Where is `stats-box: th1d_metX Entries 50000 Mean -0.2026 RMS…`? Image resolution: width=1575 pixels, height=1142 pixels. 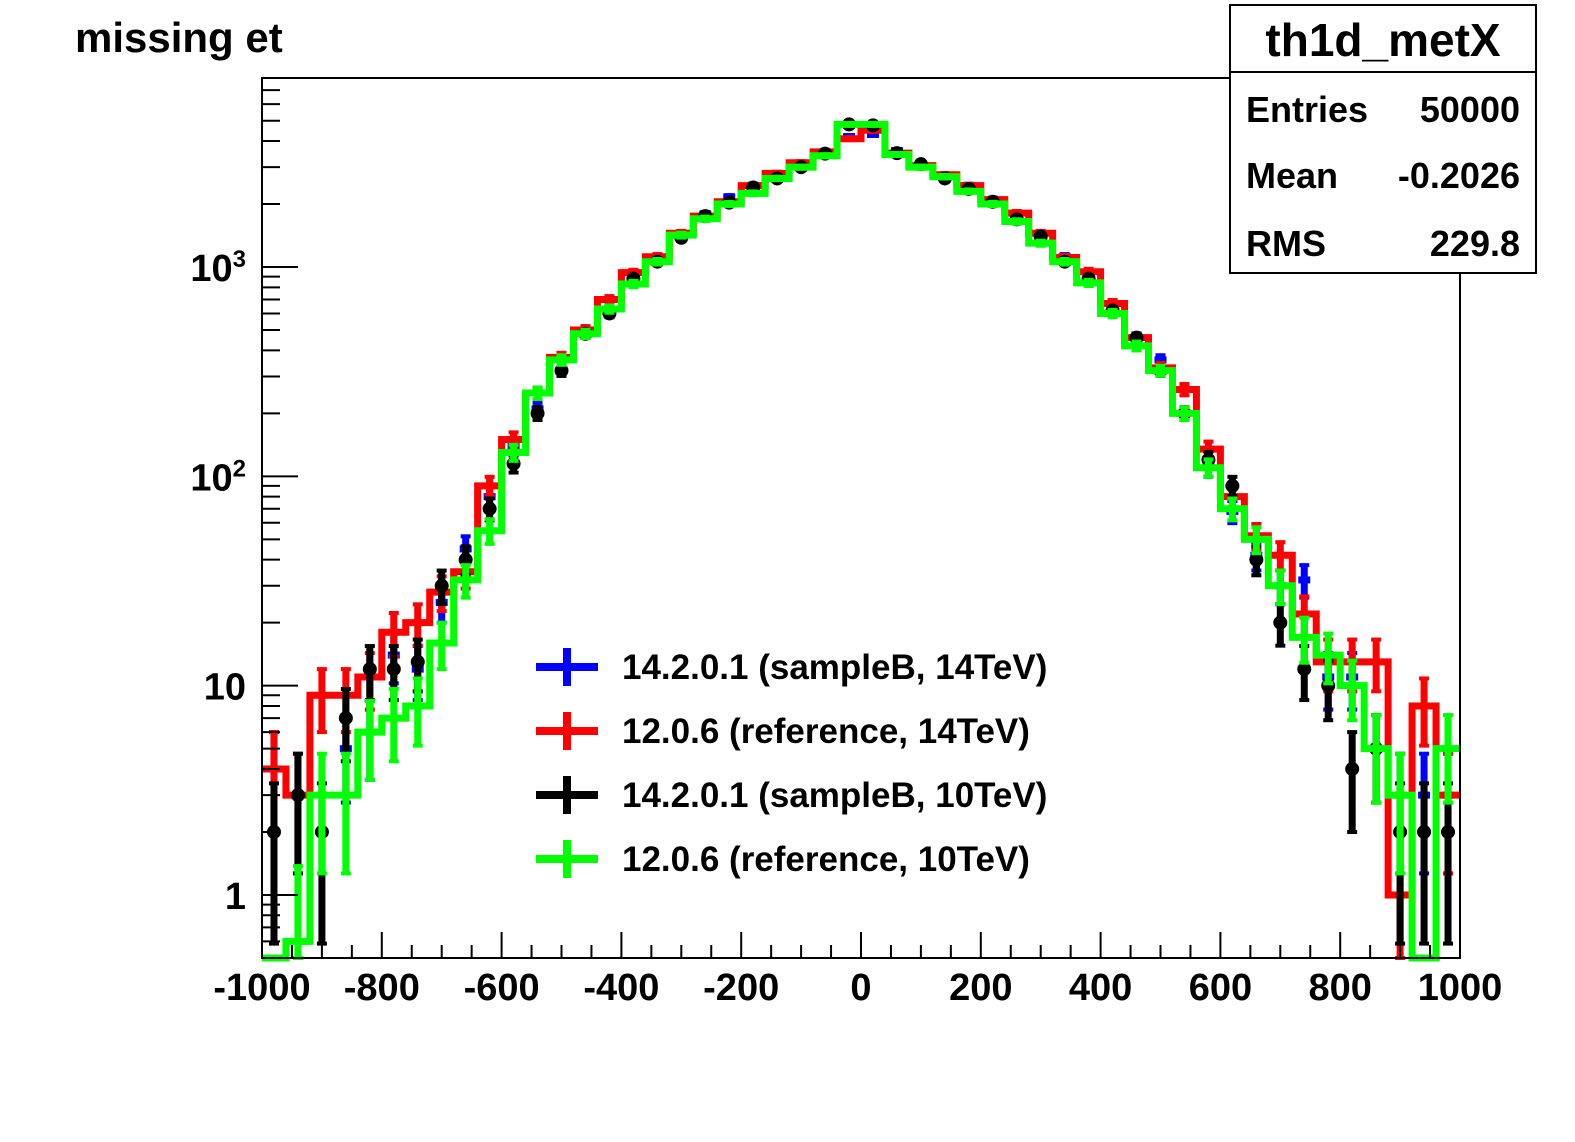
stats-box: th1d_metX Entries 50000 Mean -0.2026 RMS… is located at coordinates (1383, 139).